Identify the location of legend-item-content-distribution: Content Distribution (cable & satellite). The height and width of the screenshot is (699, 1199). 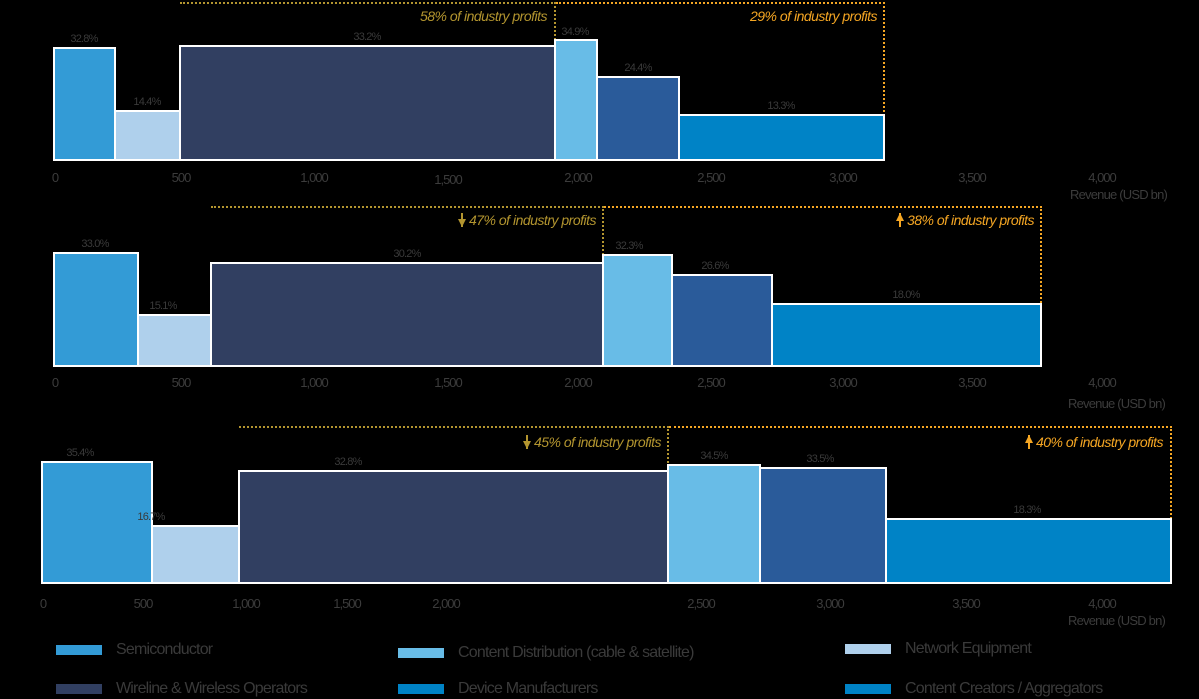
(546, 653).